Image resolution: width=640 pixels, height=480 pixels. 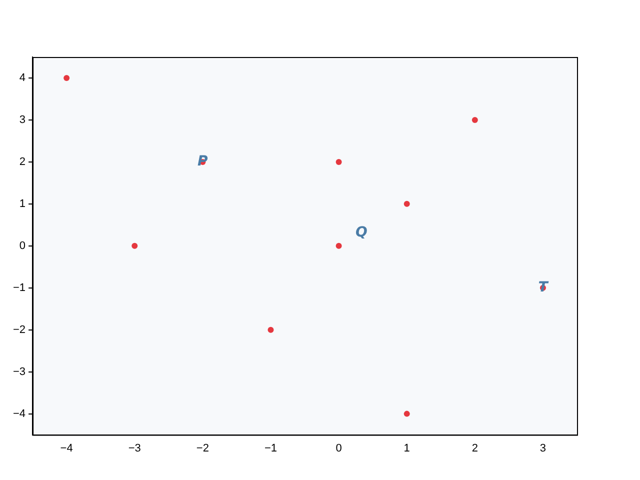 What do you see at coordinates (19, 414) in the screenshot?
I see `y-tick-label: −4` at bounding box center [19, 414].